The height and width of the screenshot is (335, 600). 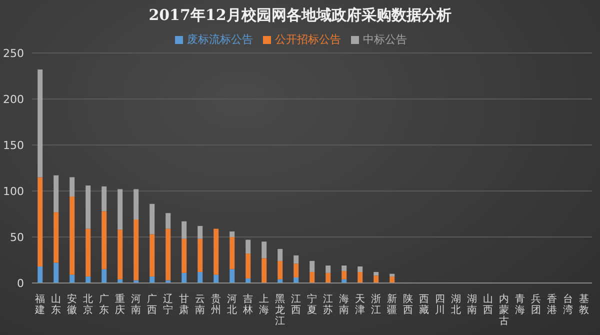 I want to click on x-tick-label: 河南, so click(x=136, y=304).